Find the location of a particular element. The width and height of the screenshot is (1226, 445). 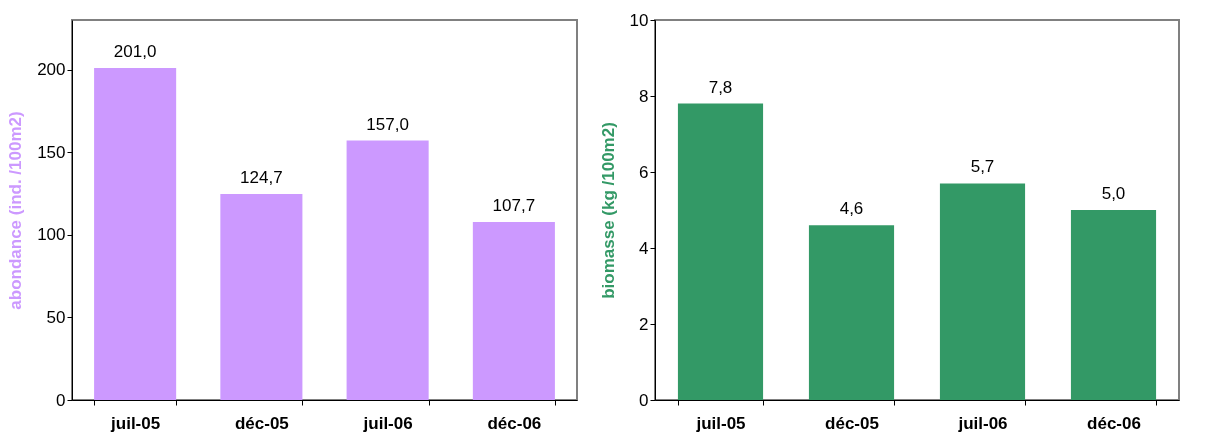

data-label: 4,6 is located at coordinates (851, 209).